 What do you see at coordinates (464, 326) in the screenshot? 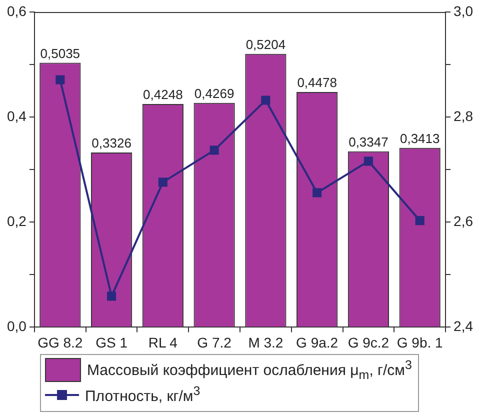
I see `y2-tick-label: 2,4` at bounding box center [464, 326].